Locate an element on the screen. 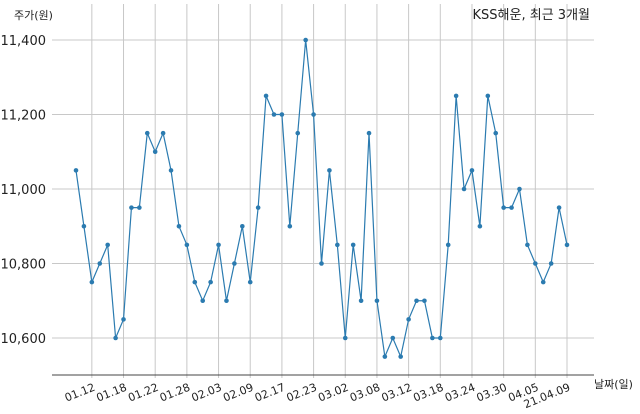 The height and width of the screenshot is (414, 640). x-tick-label: 01.22 is located at coordinates (143, 393).